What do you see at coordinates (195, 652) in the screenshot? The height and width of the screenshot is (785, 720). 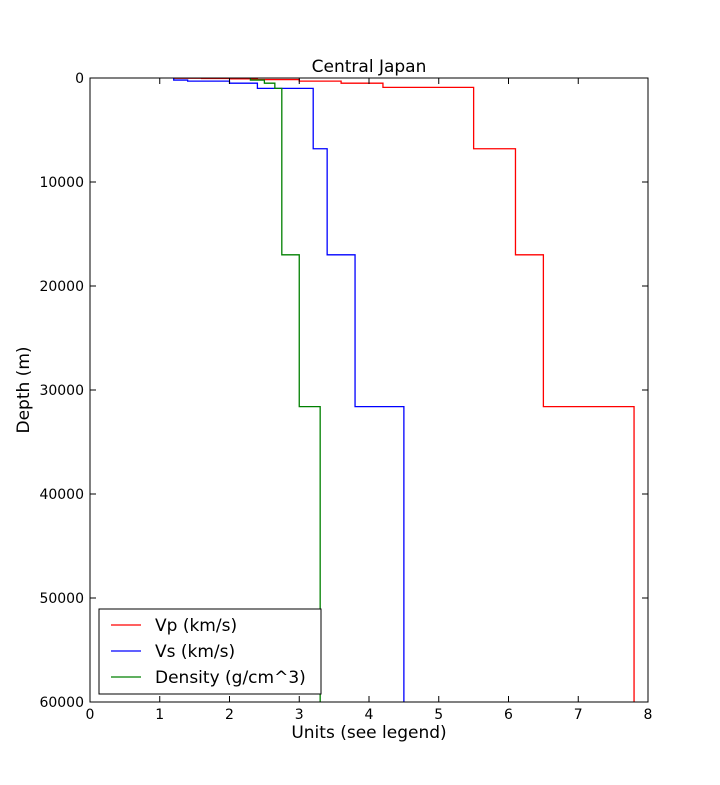 I see `legend-label-1: Vs (km/s)` at bounding box center [195, 652].